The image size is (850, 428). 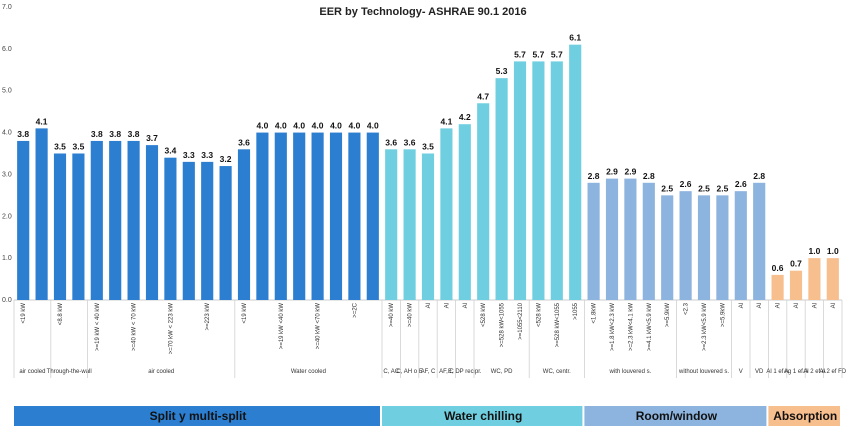 I want to click on y-tick-label: 2.0, so click(x=7, y=216).